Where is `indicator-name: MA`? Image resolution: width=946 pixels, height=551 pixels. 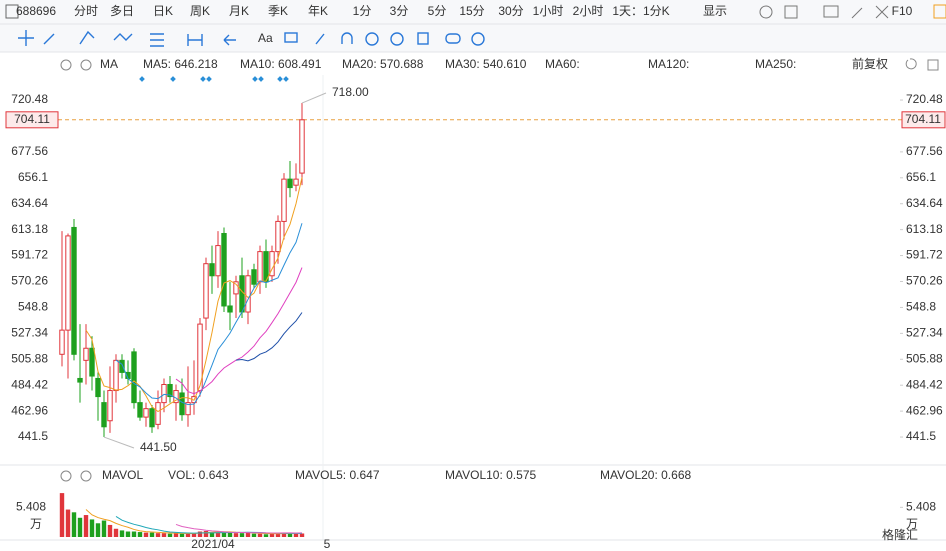 indicator-name: MA is located at coordinates (109, 64).